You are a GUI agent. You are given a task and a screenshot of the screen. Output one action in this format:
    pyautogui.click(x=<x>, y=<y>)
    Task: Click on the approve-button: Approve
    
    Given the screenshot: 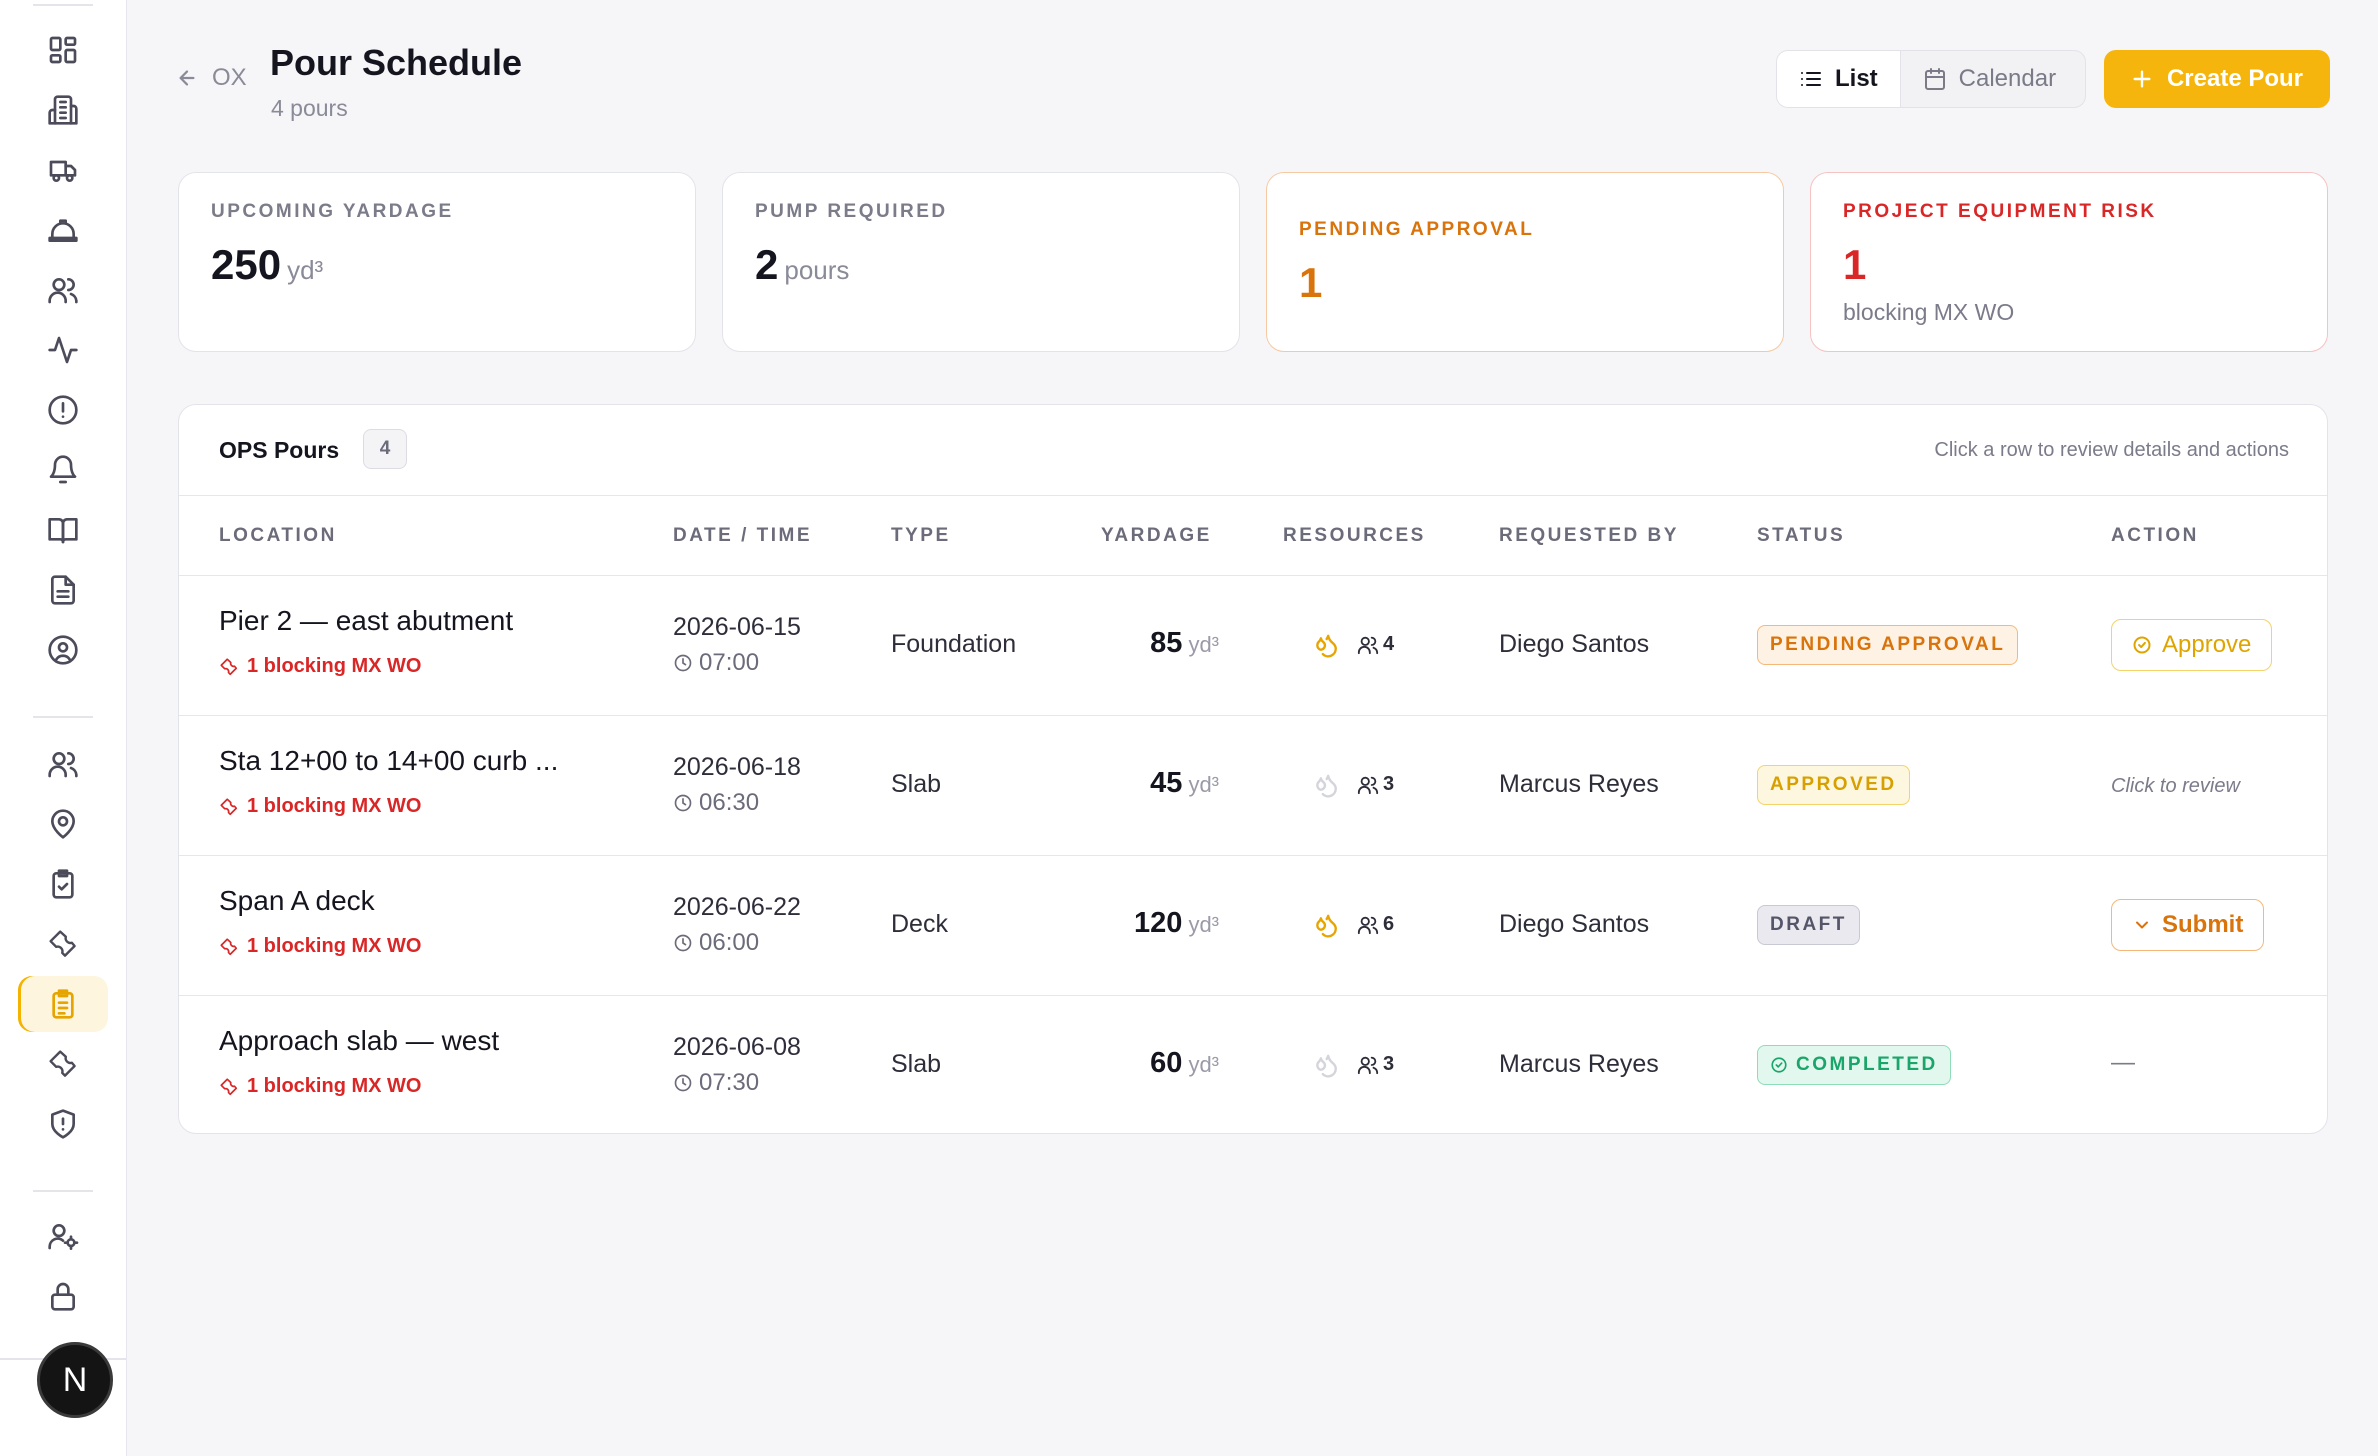 What is the action you would take?
    pyautogui.click(x=2192, y=645)
    